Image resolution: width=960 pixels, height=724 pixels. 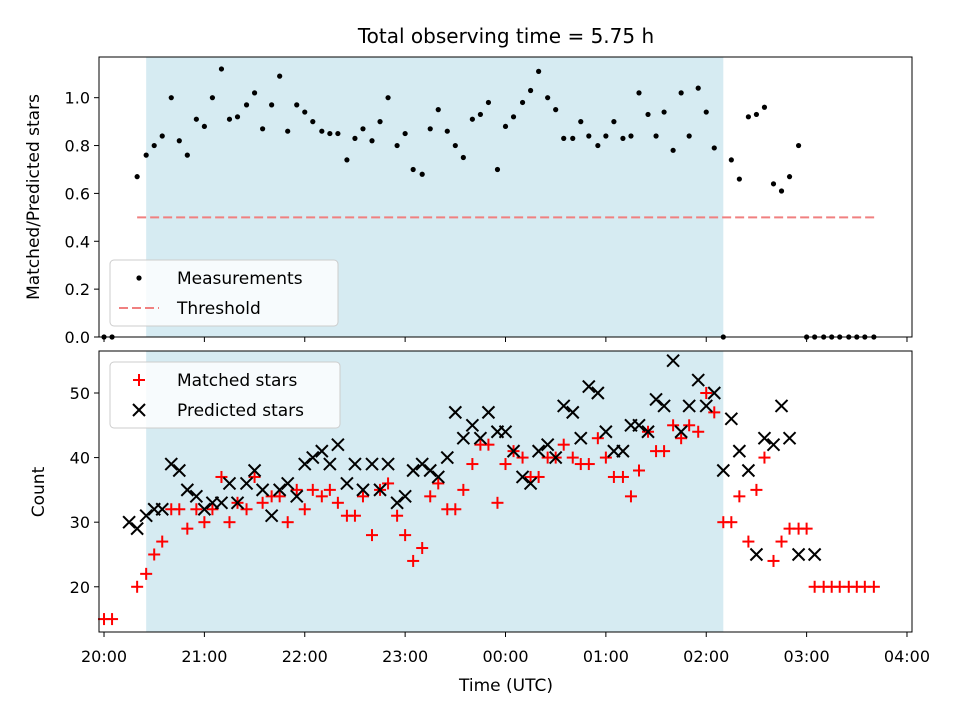 I want to click on x-tick-label: 00:00, so click(x=505, y=656).